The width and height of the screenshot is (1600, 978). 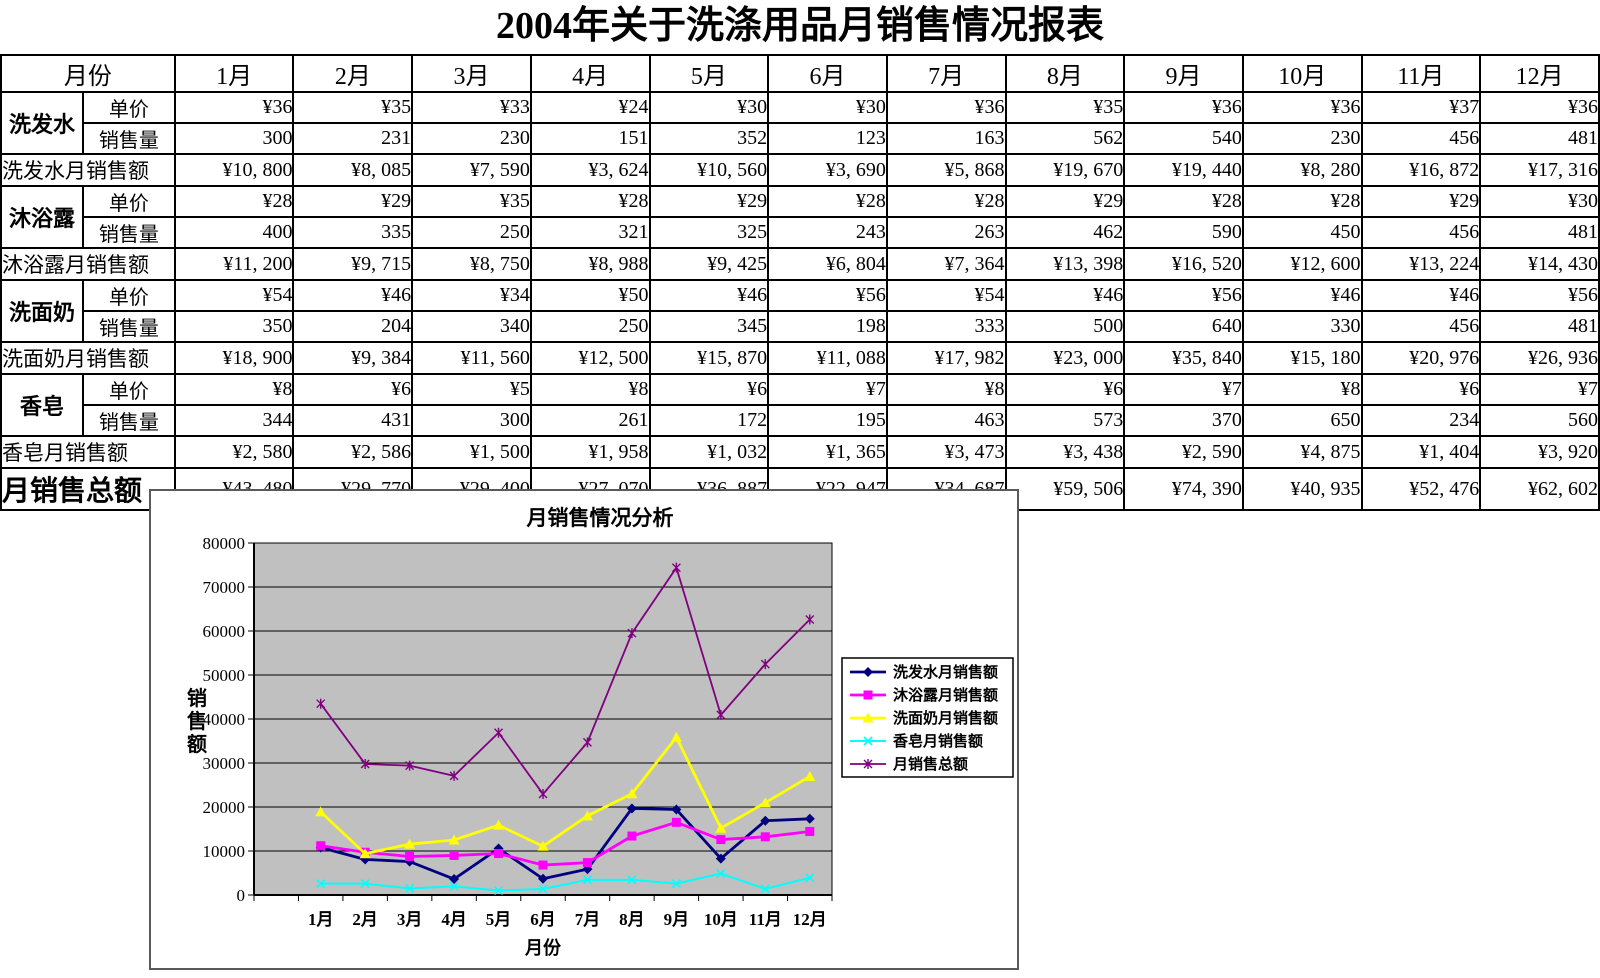 I want to click on sales-value-cell: ¥8, 988, so click(x=590, y=264).